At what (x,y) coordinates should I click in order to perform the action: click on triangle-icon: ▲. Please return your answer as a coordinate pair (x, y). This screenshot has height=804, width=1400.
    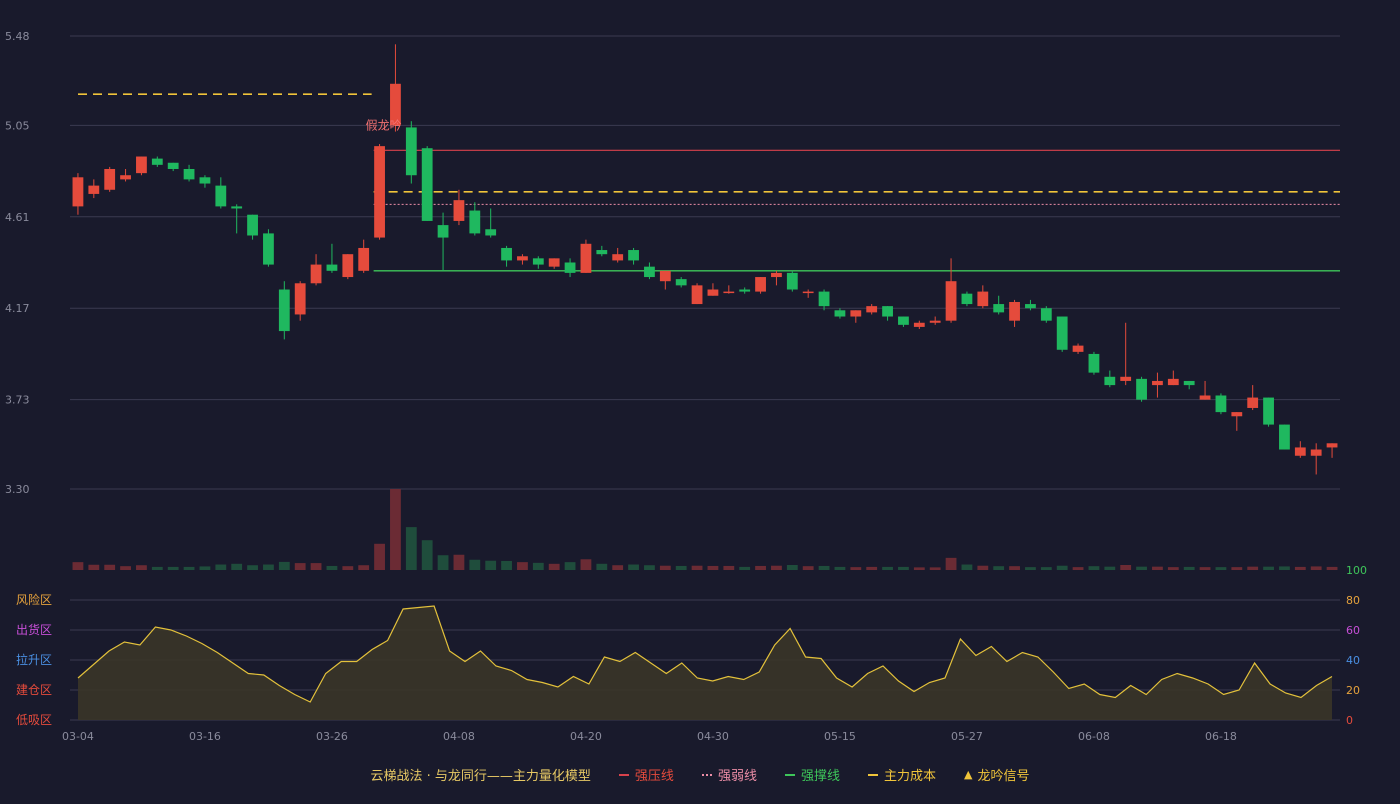
    Looking at the image, I should click on (968, 774).